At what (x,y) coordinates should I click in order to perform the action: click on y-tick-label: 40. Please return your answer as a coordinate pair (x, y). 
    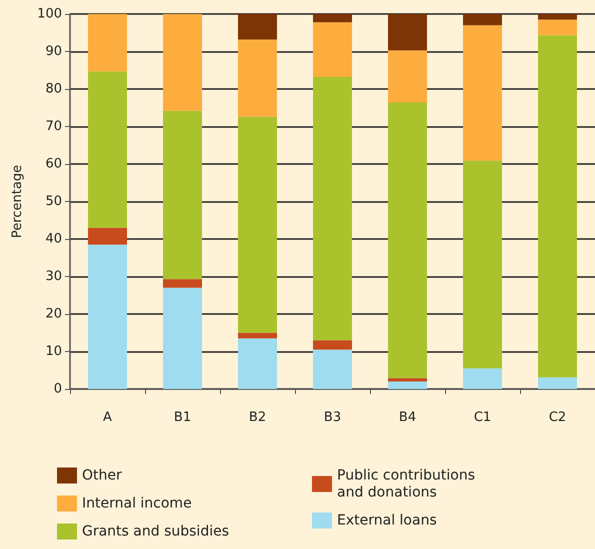
    Looking at the image, I should click on (53, 239).